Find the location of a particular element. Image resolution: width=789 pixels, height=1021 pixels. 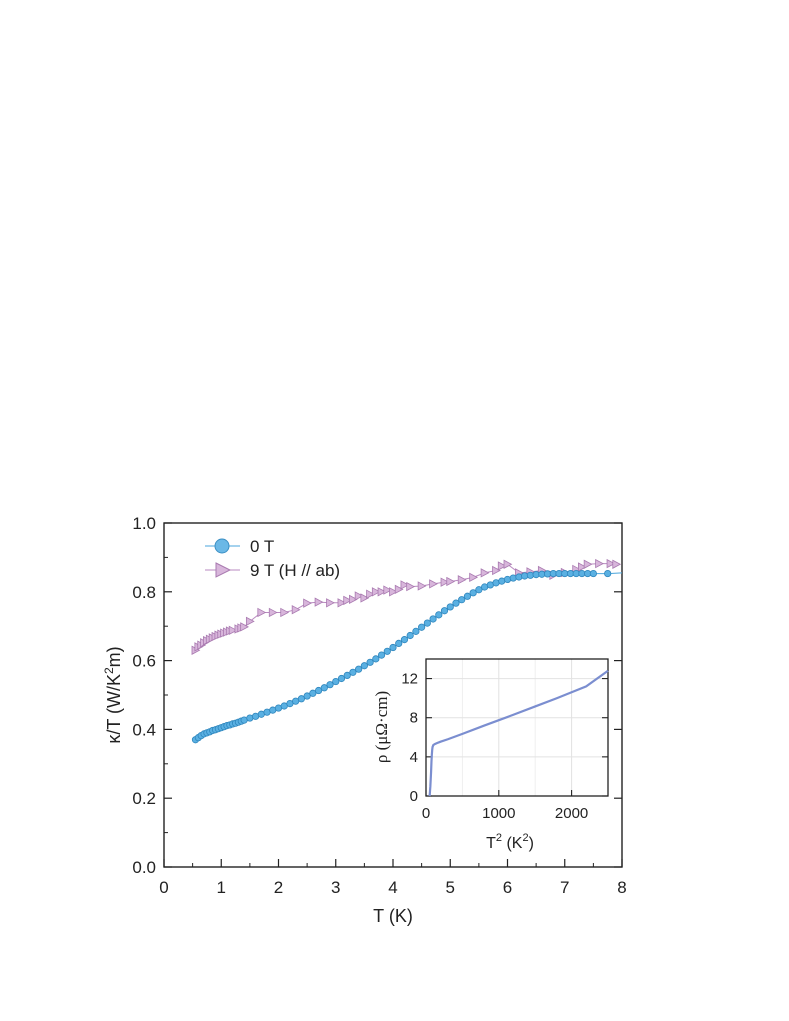

inset-x-tick-label: 2000 is located at coordinates (571, 813).